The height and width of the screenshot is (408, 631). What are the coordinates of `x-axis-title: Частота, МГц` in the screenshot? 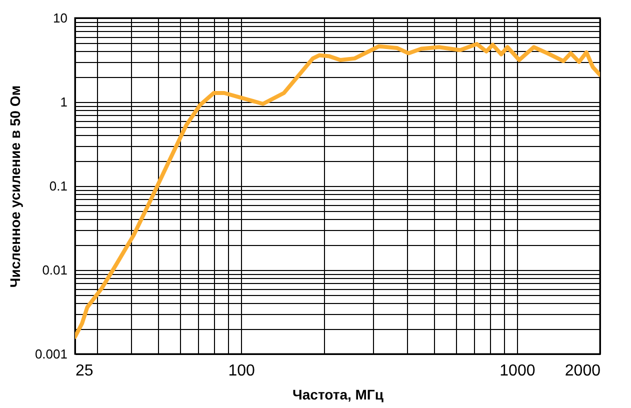 It's located at (338, 394).